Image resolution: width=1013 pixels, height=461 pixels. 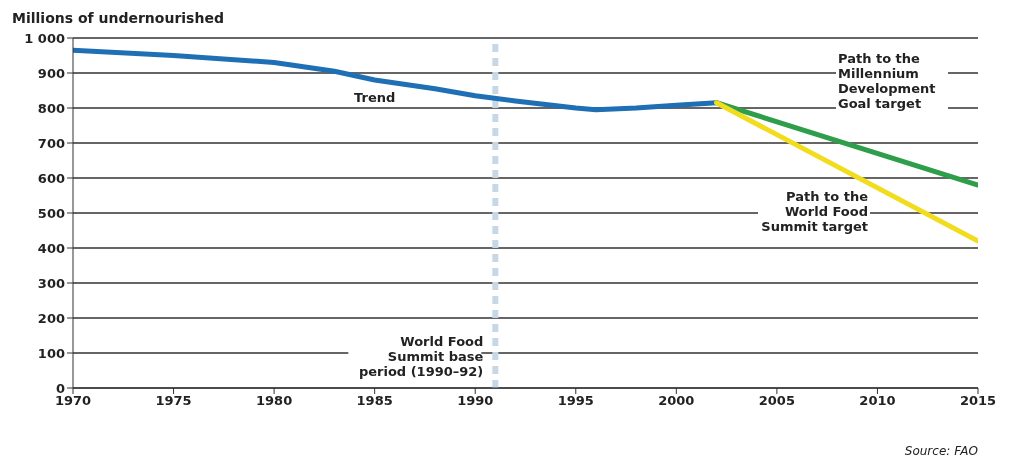 I want to click on series-label: Path to the World Food Summit target, so click(x=815, y=211).